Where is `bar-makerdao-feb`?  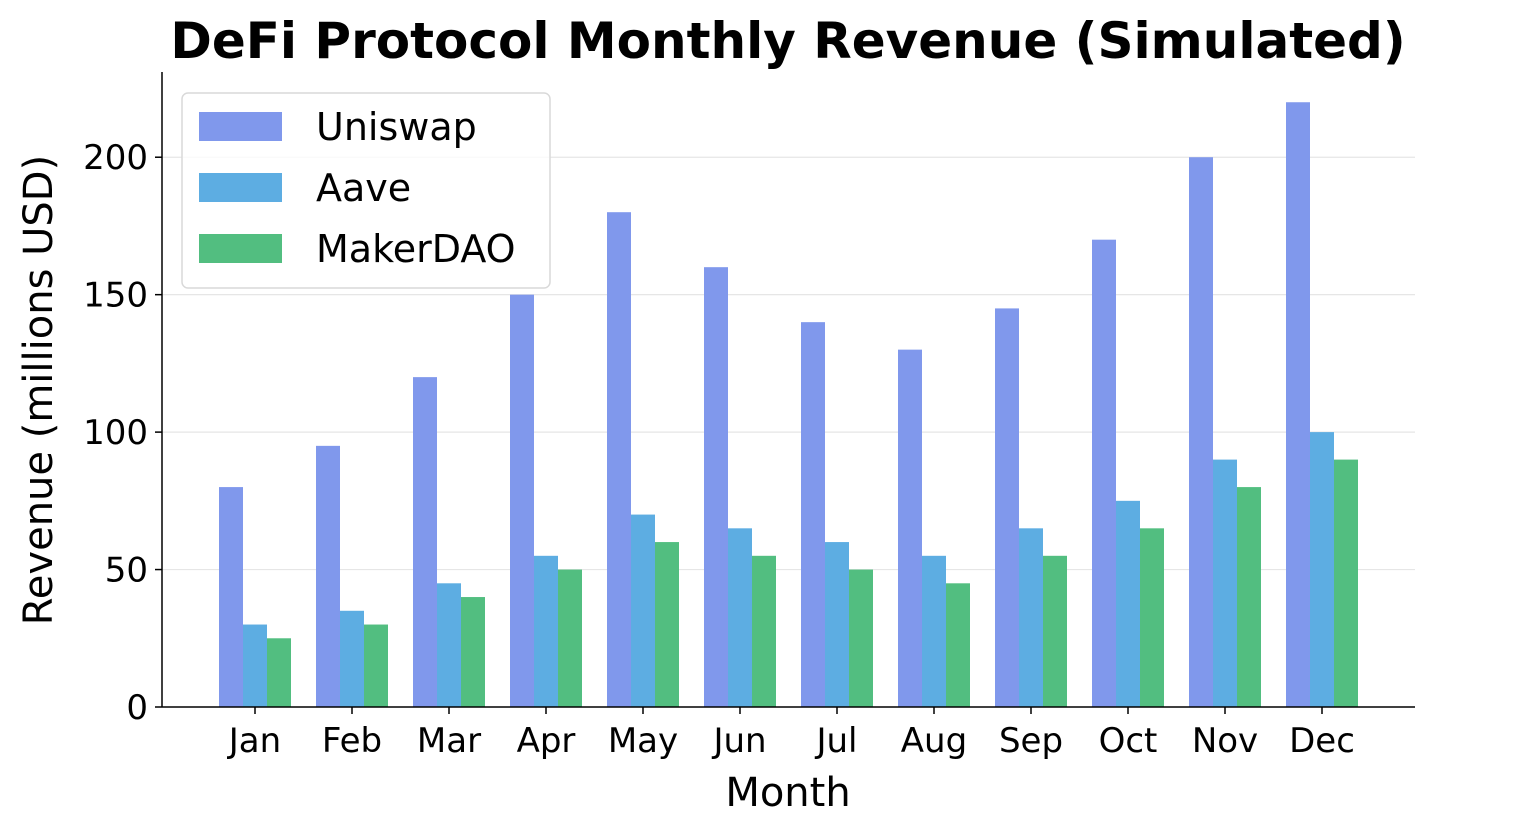
bar-makerdao-feb is located at coordinates (376, 665).